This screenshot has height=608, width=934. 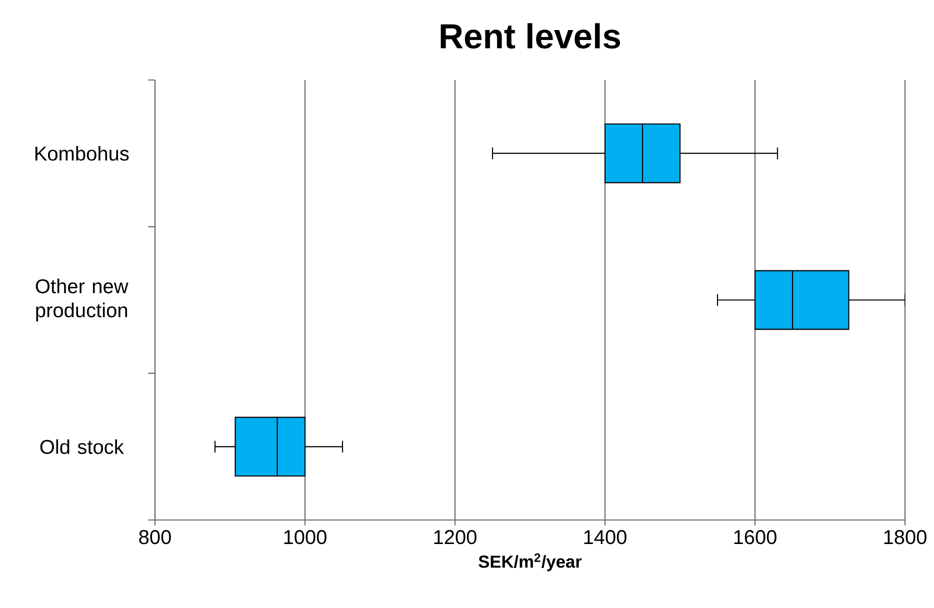 I want to click on x-tick-label: 1600, so click(x=755, y=537).